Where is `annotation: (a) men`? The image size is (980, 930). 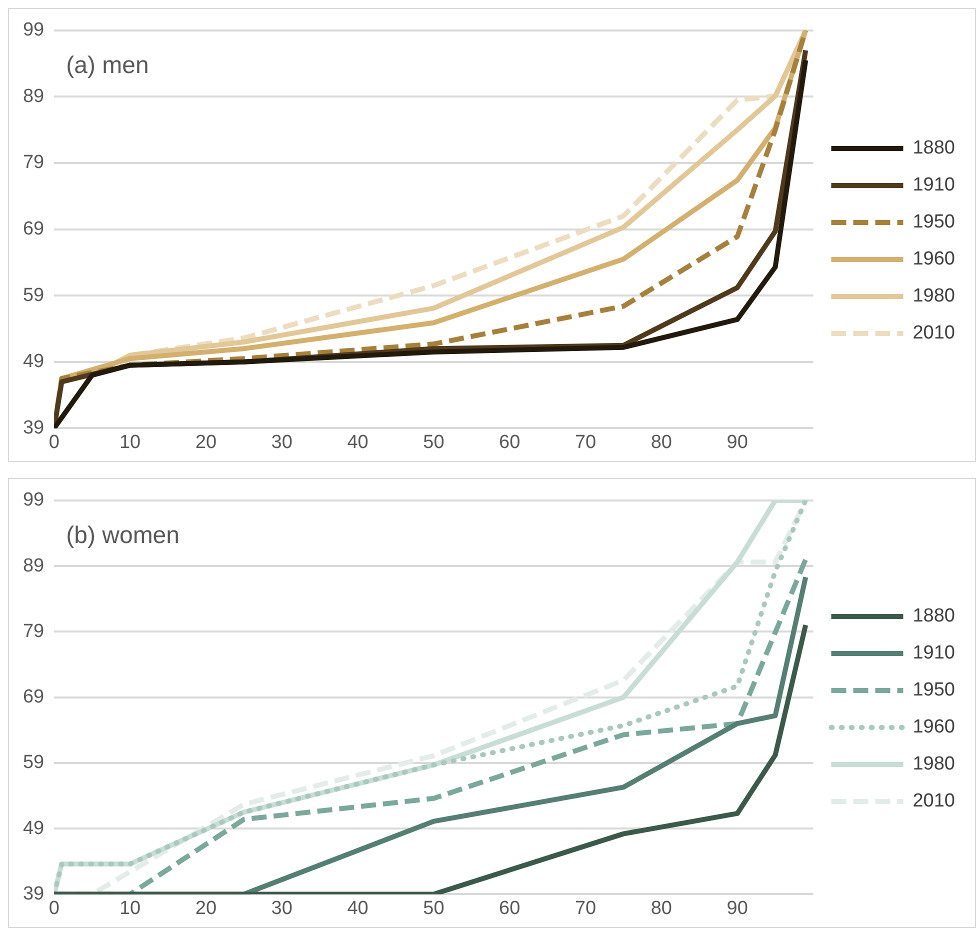 annotation: (a) men is located at coordinates (107, 66).